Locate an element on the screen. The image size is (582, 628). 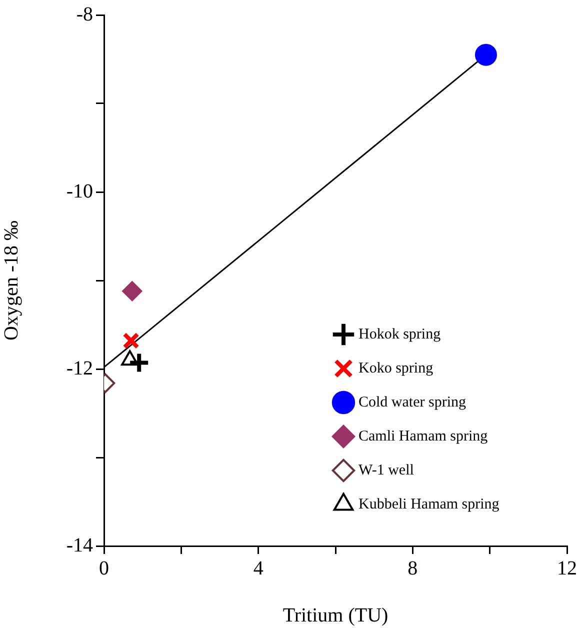
x-tick-label: 8 is located at coordinates (413, 568).